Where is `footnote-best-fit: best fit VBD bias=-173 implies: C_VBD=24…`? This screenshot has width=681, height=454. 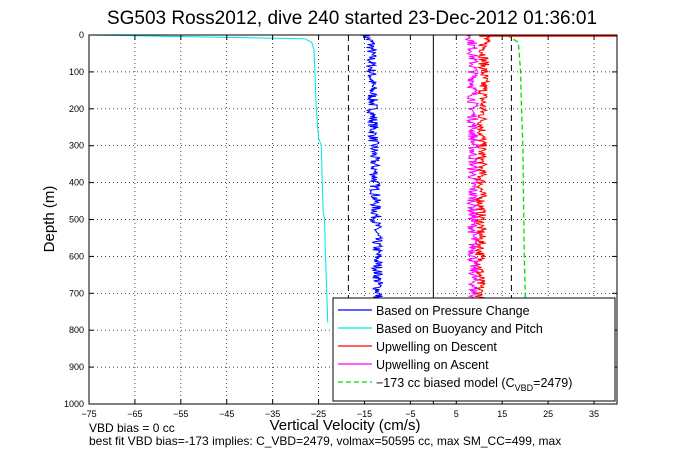 footnote-best-fit: best fit VBD bias=-173 implies: C_VBD=24… is located at coordinates (325, 441).